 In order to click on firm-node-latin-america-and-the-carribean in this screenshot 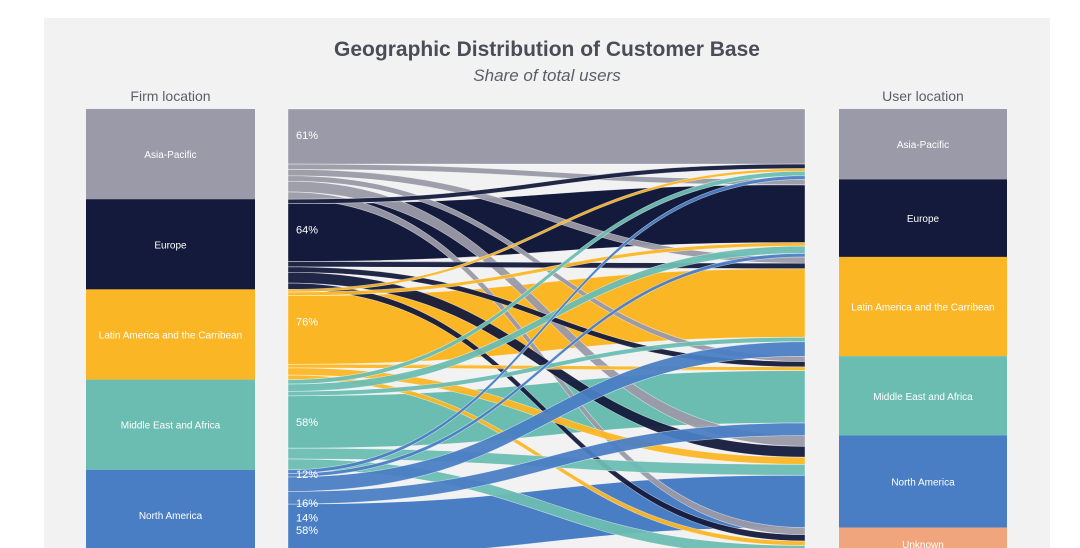, I will do `click(170, 334)`.